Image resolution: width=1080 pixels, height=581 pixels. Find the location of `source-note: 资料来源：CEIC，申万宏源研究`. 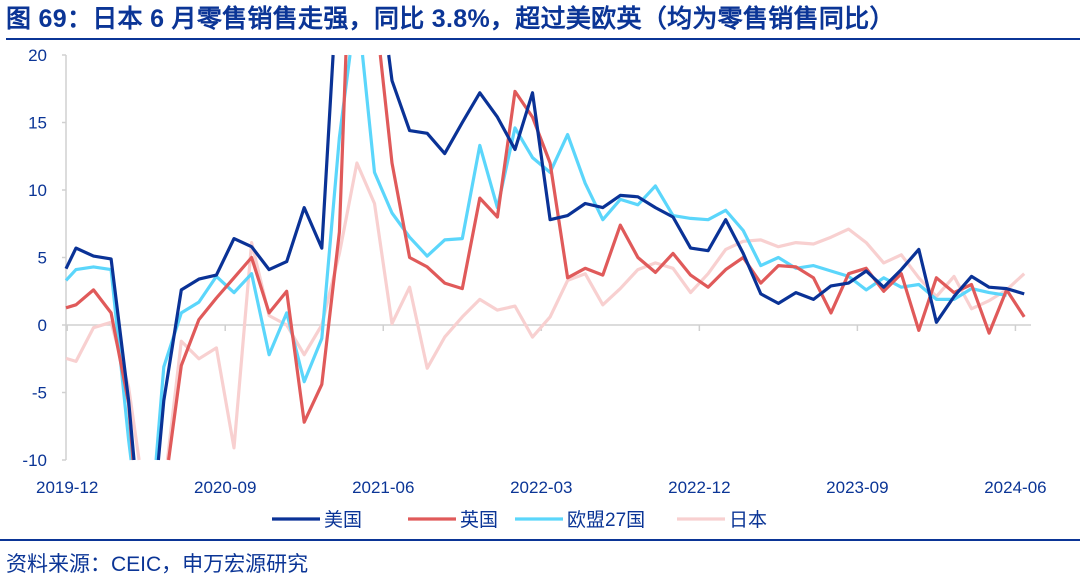

source-note: 资料来源：CEIC，申万宏源研究 is located at coordinates (157, 564).